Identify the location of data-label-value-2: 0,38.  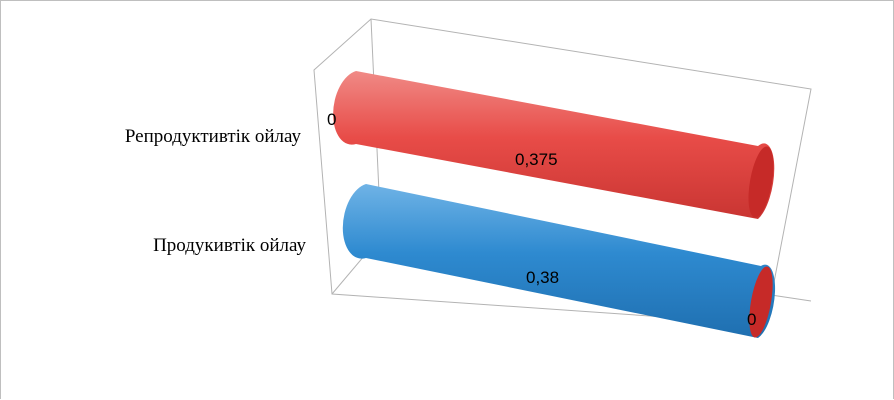
(542, 277).